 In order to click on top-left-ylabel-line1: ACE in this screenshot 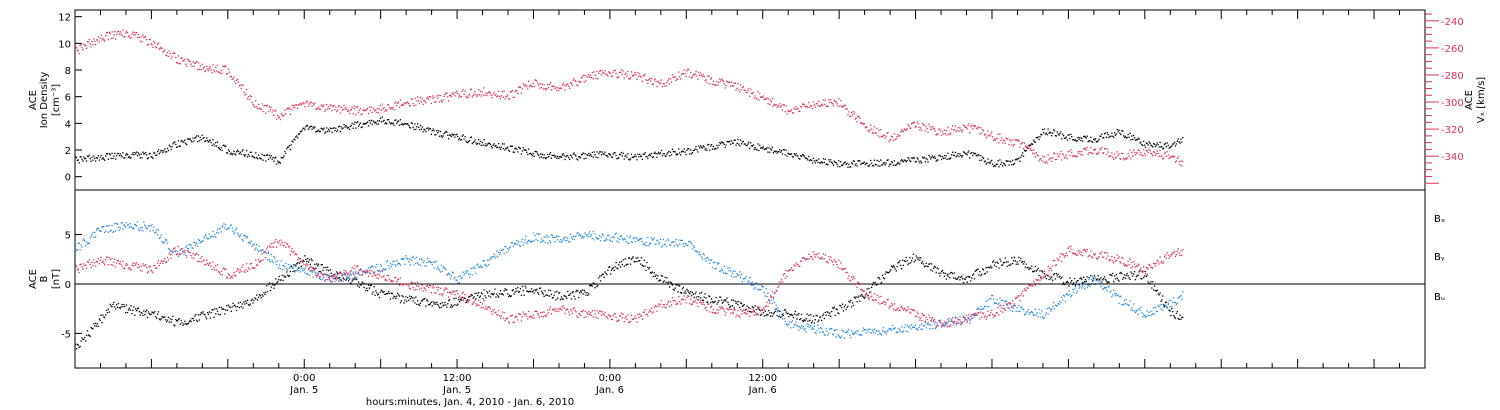, I will do `click(33, 100)`.